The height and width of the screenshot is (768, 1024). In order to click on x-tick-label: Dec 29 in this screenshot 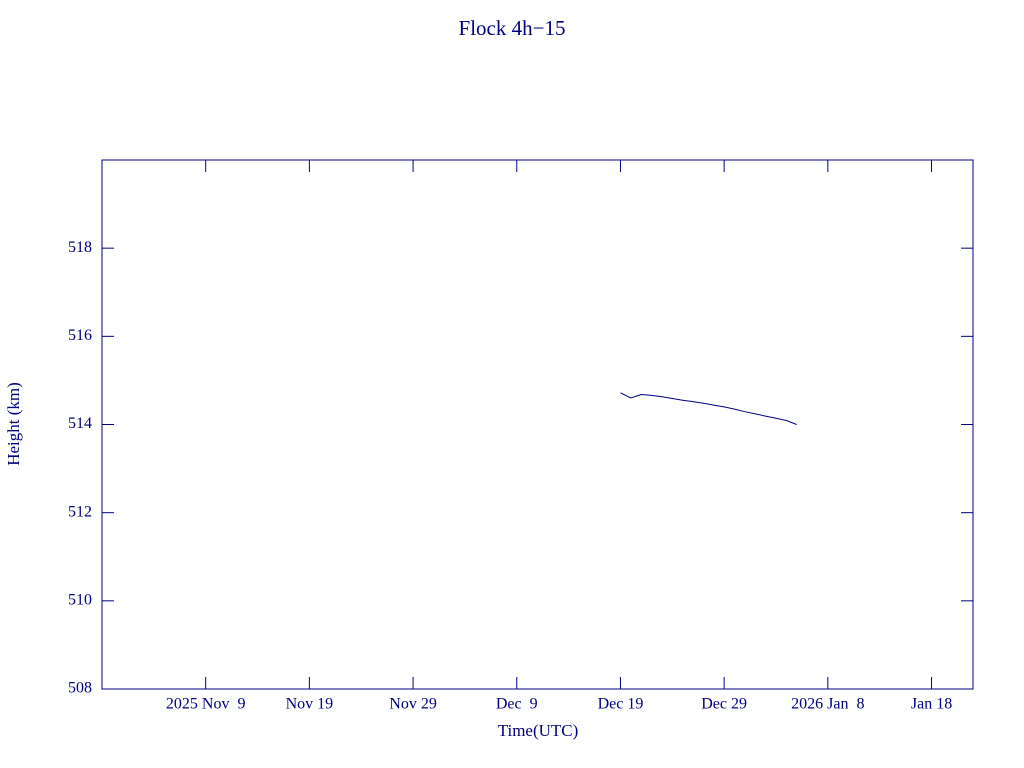, I will do `click(724, 704)`.